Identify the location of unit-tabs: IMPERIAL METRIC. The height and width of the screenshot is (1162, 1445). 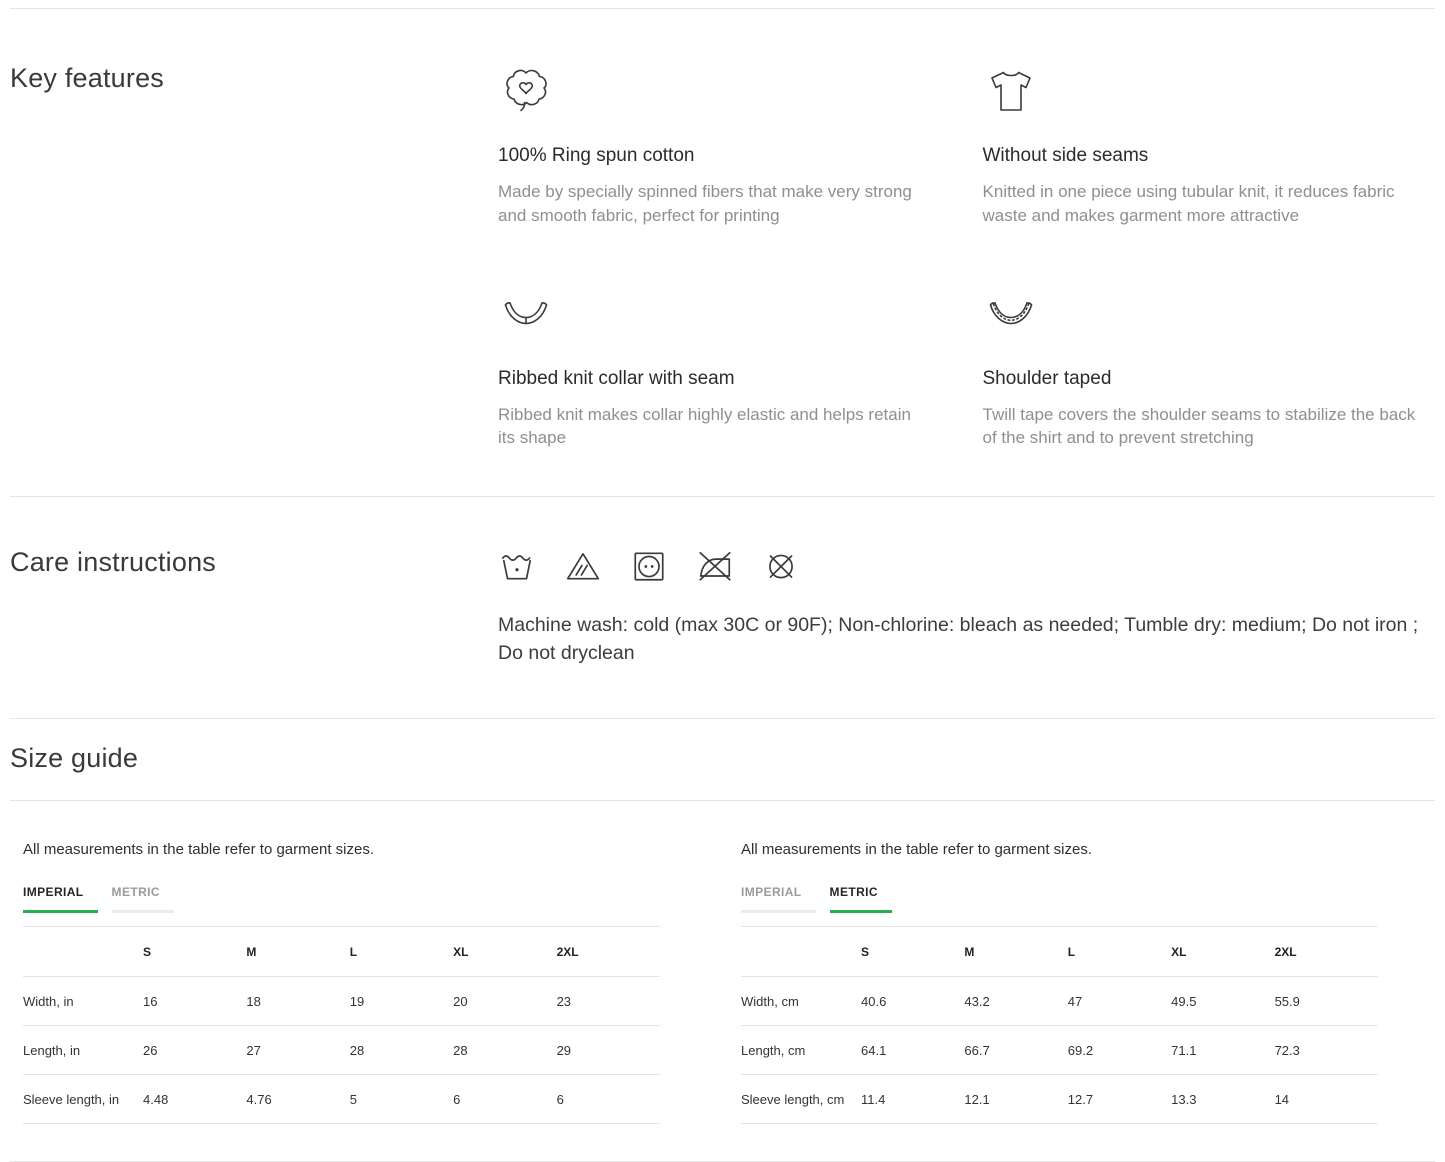
(1059, 899).